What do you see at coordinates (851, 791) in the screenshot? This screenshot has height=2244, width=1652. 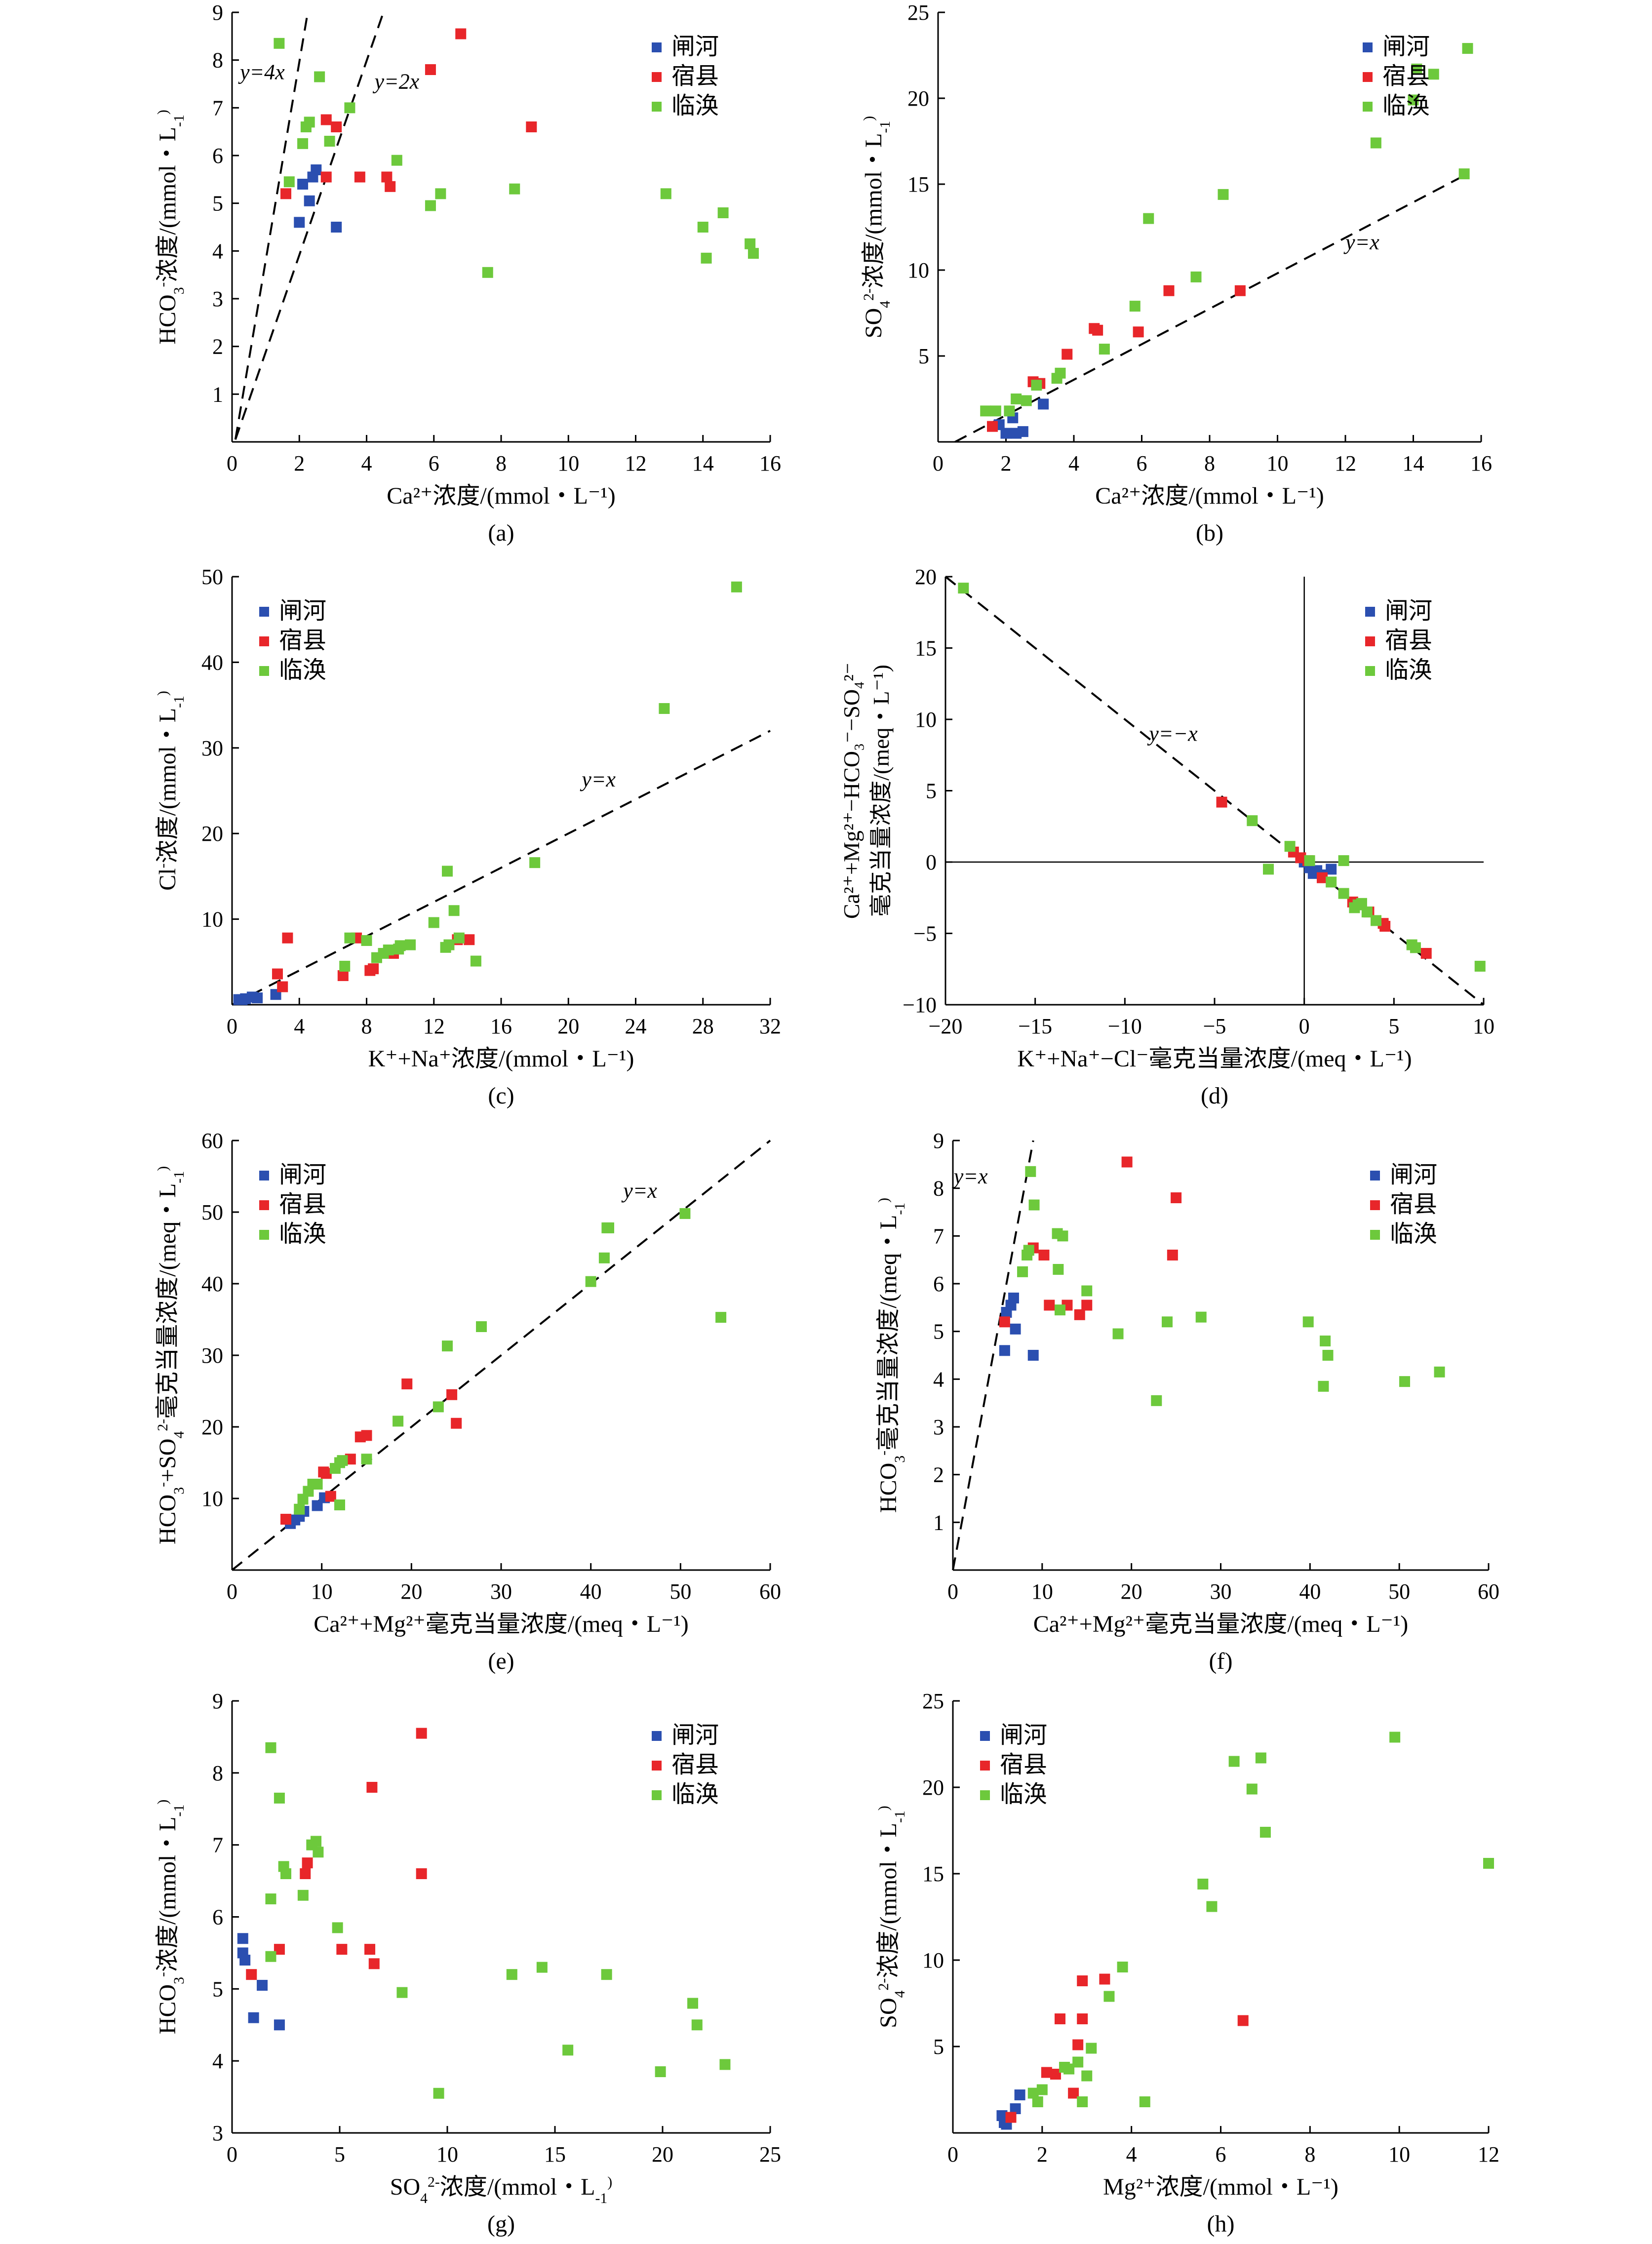 I see `y-axis-label-line1: Ca²⁺+Mg²⁺−HCO₃⁻−SO₄²⁻` at bounding box center [851, 791].